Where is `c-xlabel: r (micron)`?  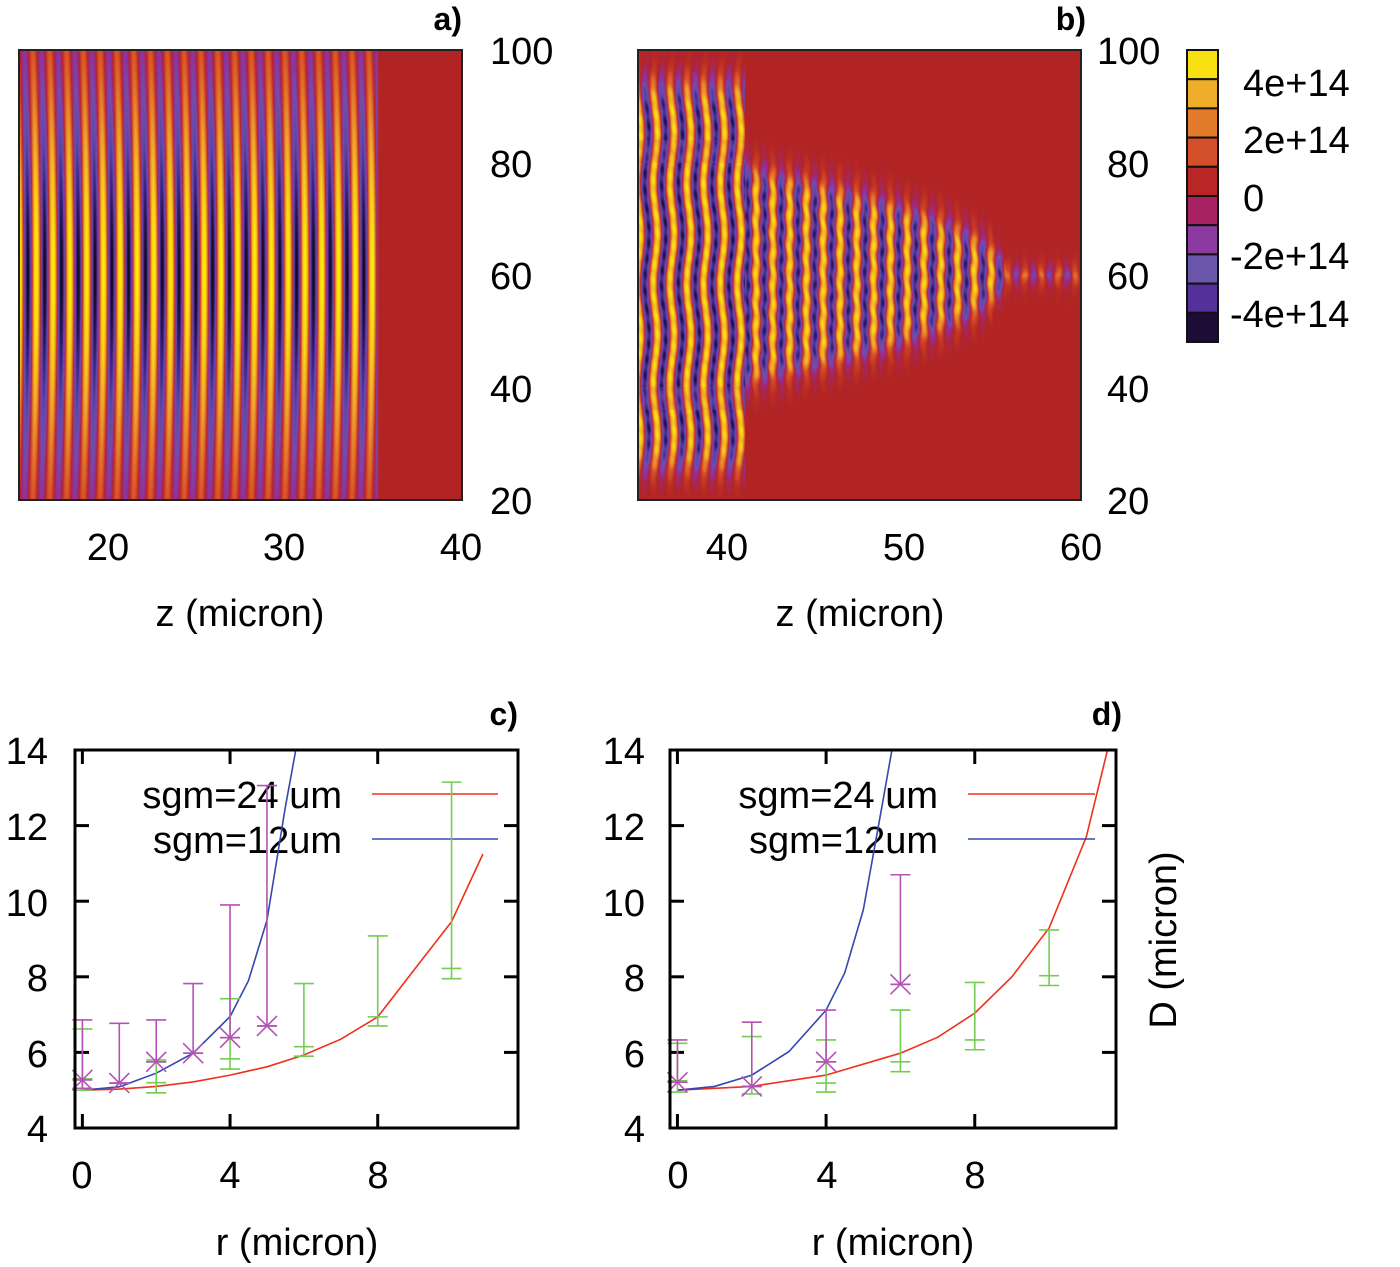
c-xlabel: r (micron) is located at coordinates (297, 1243).